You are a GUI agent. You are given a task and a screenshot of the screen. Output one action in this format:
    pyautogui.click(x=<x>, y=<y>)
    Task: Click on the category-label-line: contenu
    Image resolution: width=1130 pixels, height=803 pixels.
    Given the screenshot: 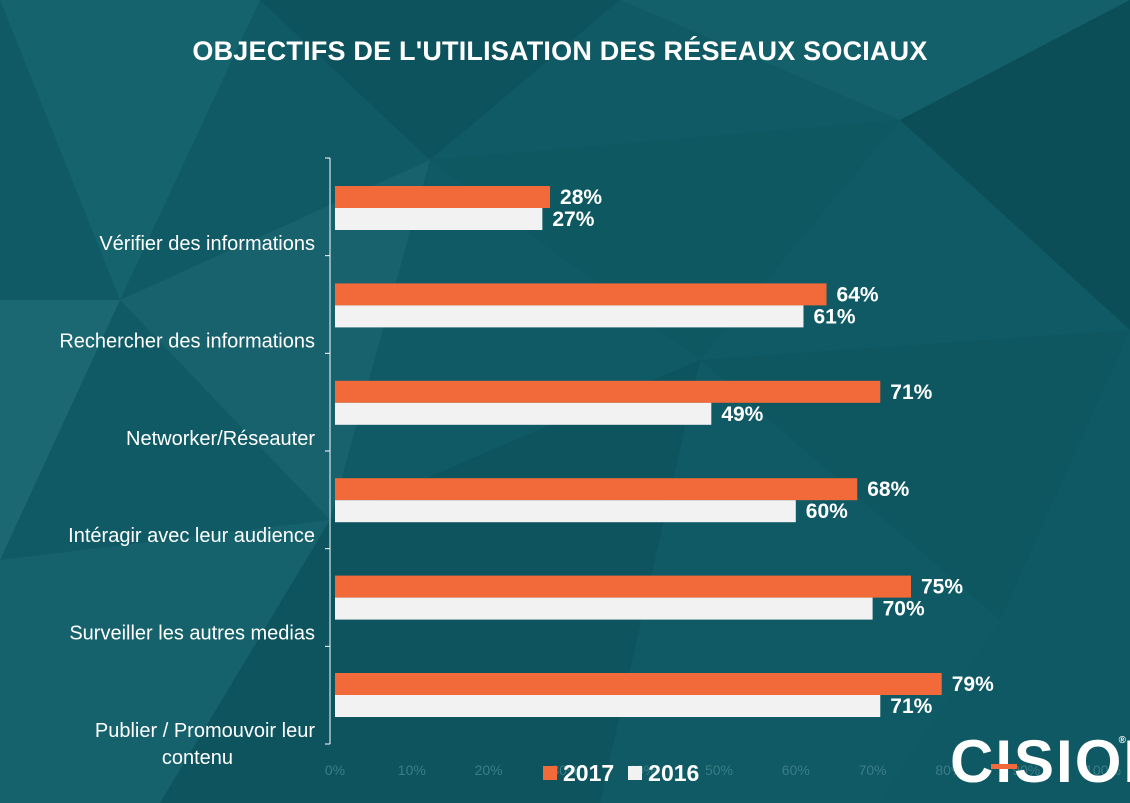 What is the action you would take?
    pyautogui.click(x=197, y=758)
    